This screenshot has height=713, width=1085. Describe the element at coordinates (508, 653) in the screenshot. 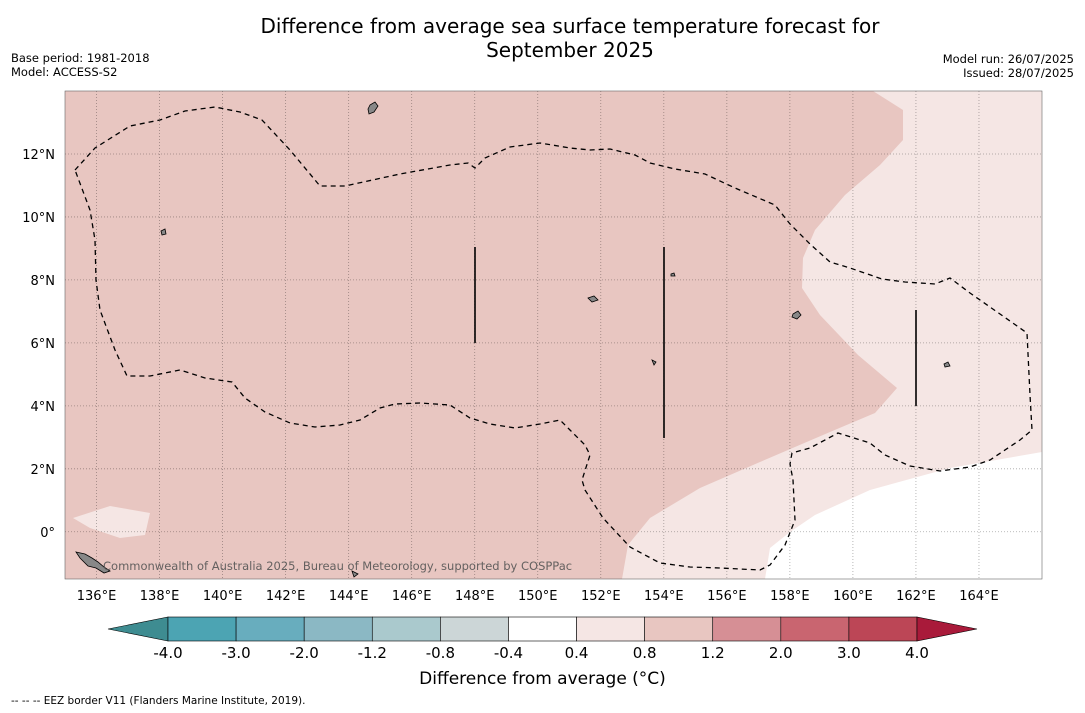

I see `colorbar-tick-label: -0.4` at that location.